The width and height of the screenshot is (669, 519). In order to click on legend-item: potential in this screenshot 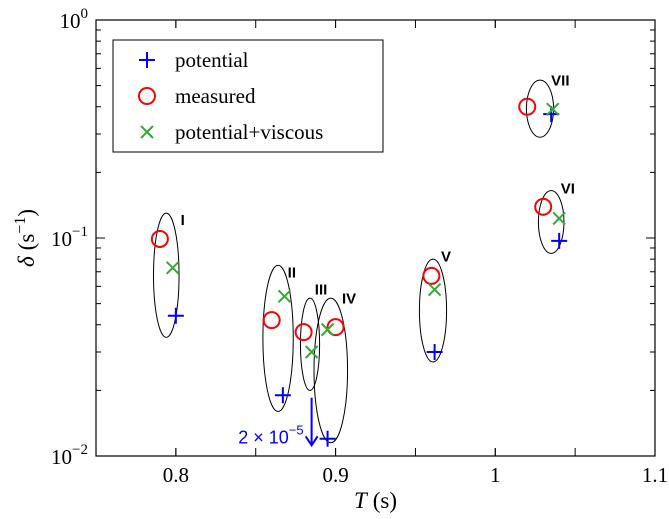, I will do `click(194, 60)`.